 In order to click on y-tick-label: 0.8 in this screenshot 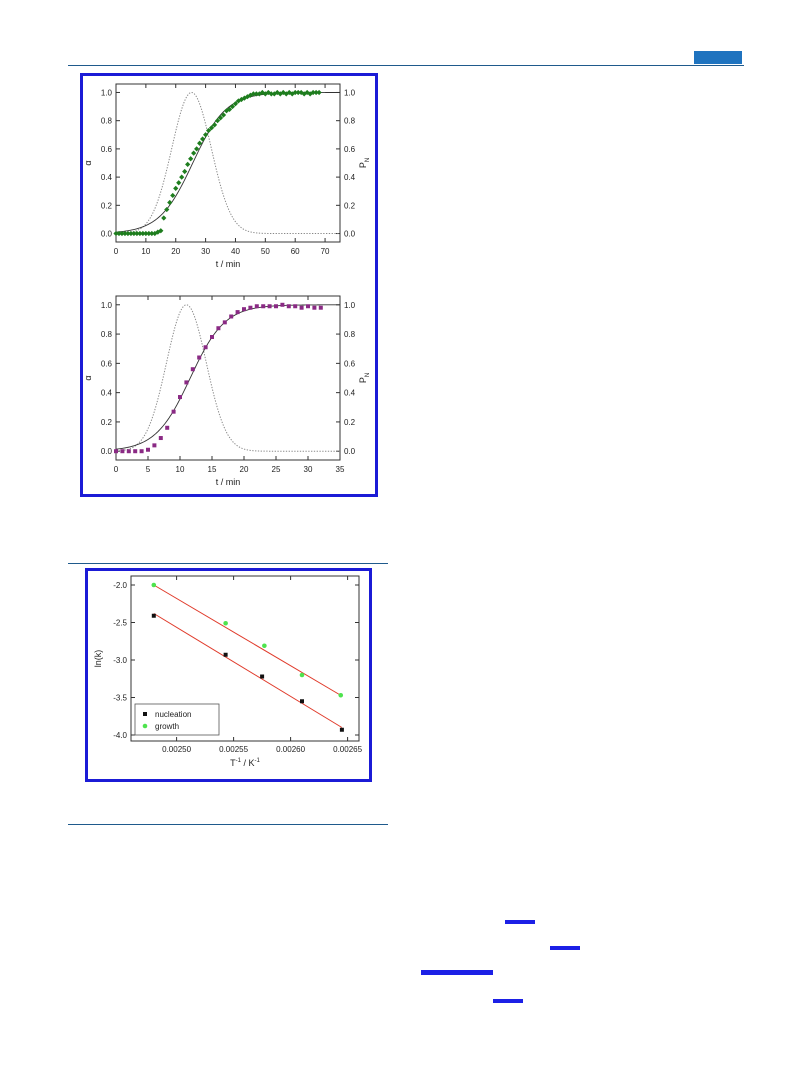, I will do `click(107, 334)`.